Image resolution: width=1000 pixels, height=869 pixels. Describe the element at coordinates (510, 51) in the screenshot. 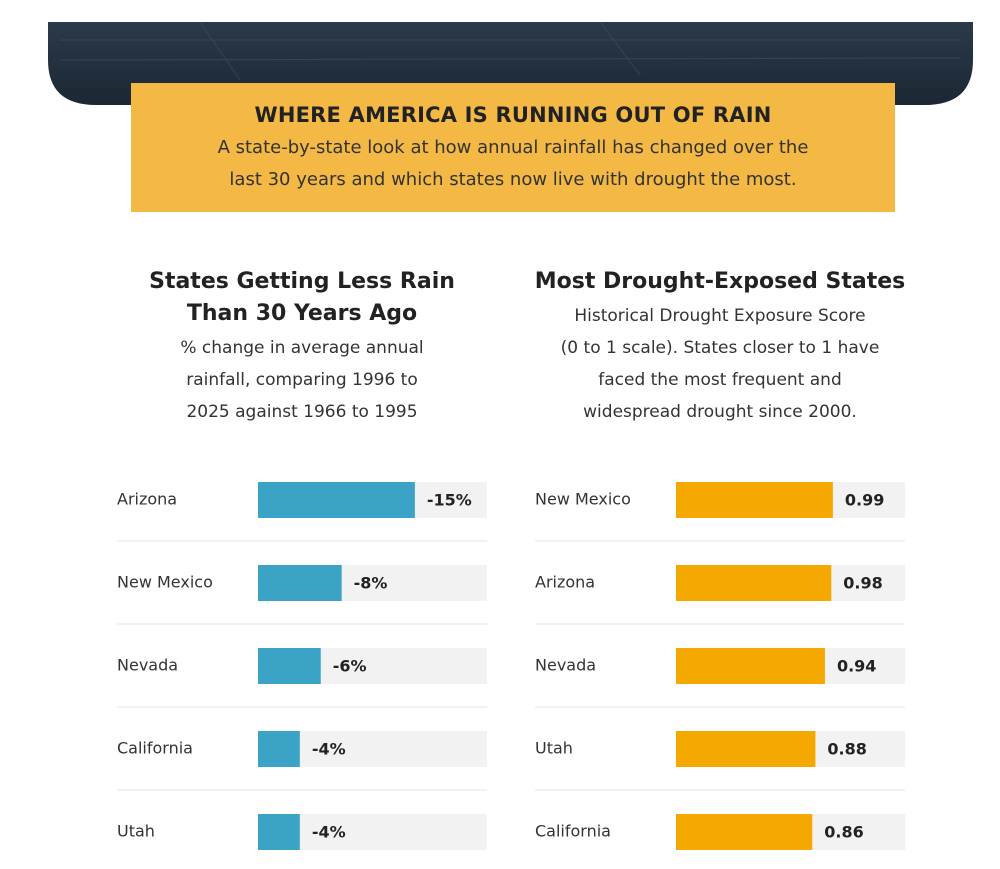

I see `banner-texture` at that location.